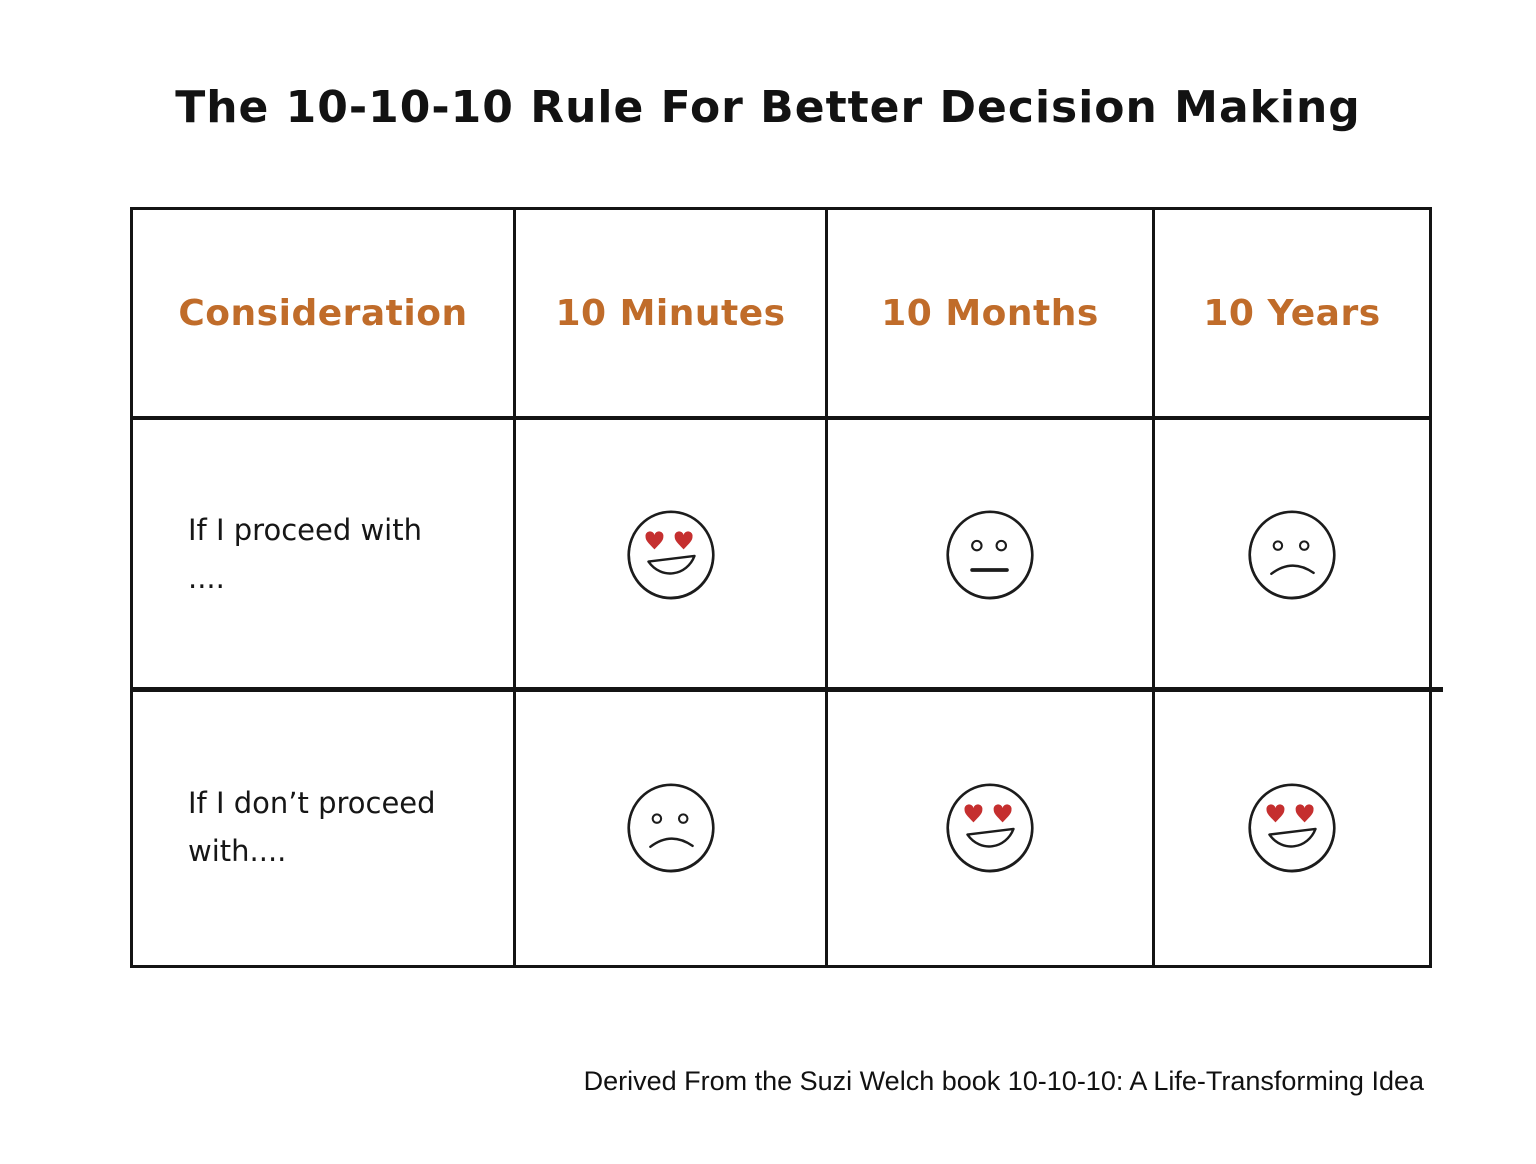  I want to click on face-cell-proceed-10-years, so click(1292, 555).